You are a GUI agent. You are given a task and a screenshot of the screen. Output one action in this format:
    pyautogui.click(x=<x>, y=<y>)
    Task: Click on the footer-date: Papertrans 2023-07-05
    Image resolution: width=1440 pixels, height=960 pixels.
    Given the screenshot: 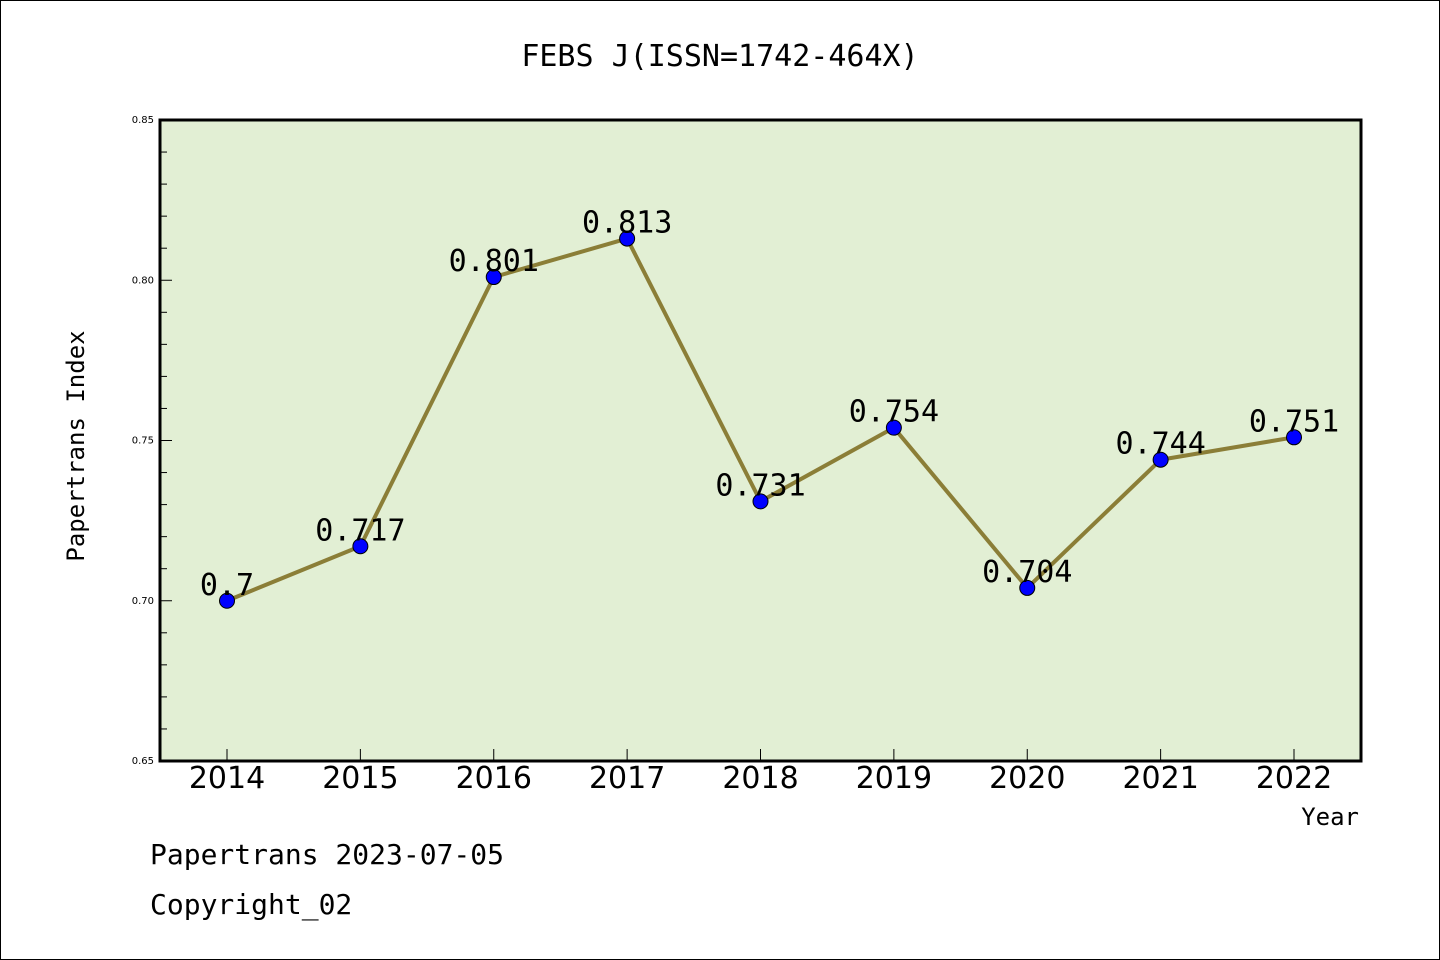 What is the action you would take?
    pyautogui.click(x=327, y=854)
    